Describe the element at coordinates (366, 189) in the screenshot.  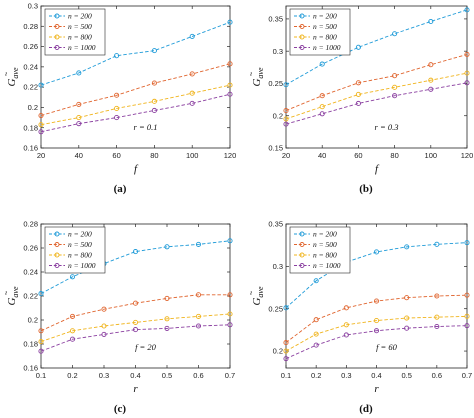
I see `panel-caption: (b)` at that location.